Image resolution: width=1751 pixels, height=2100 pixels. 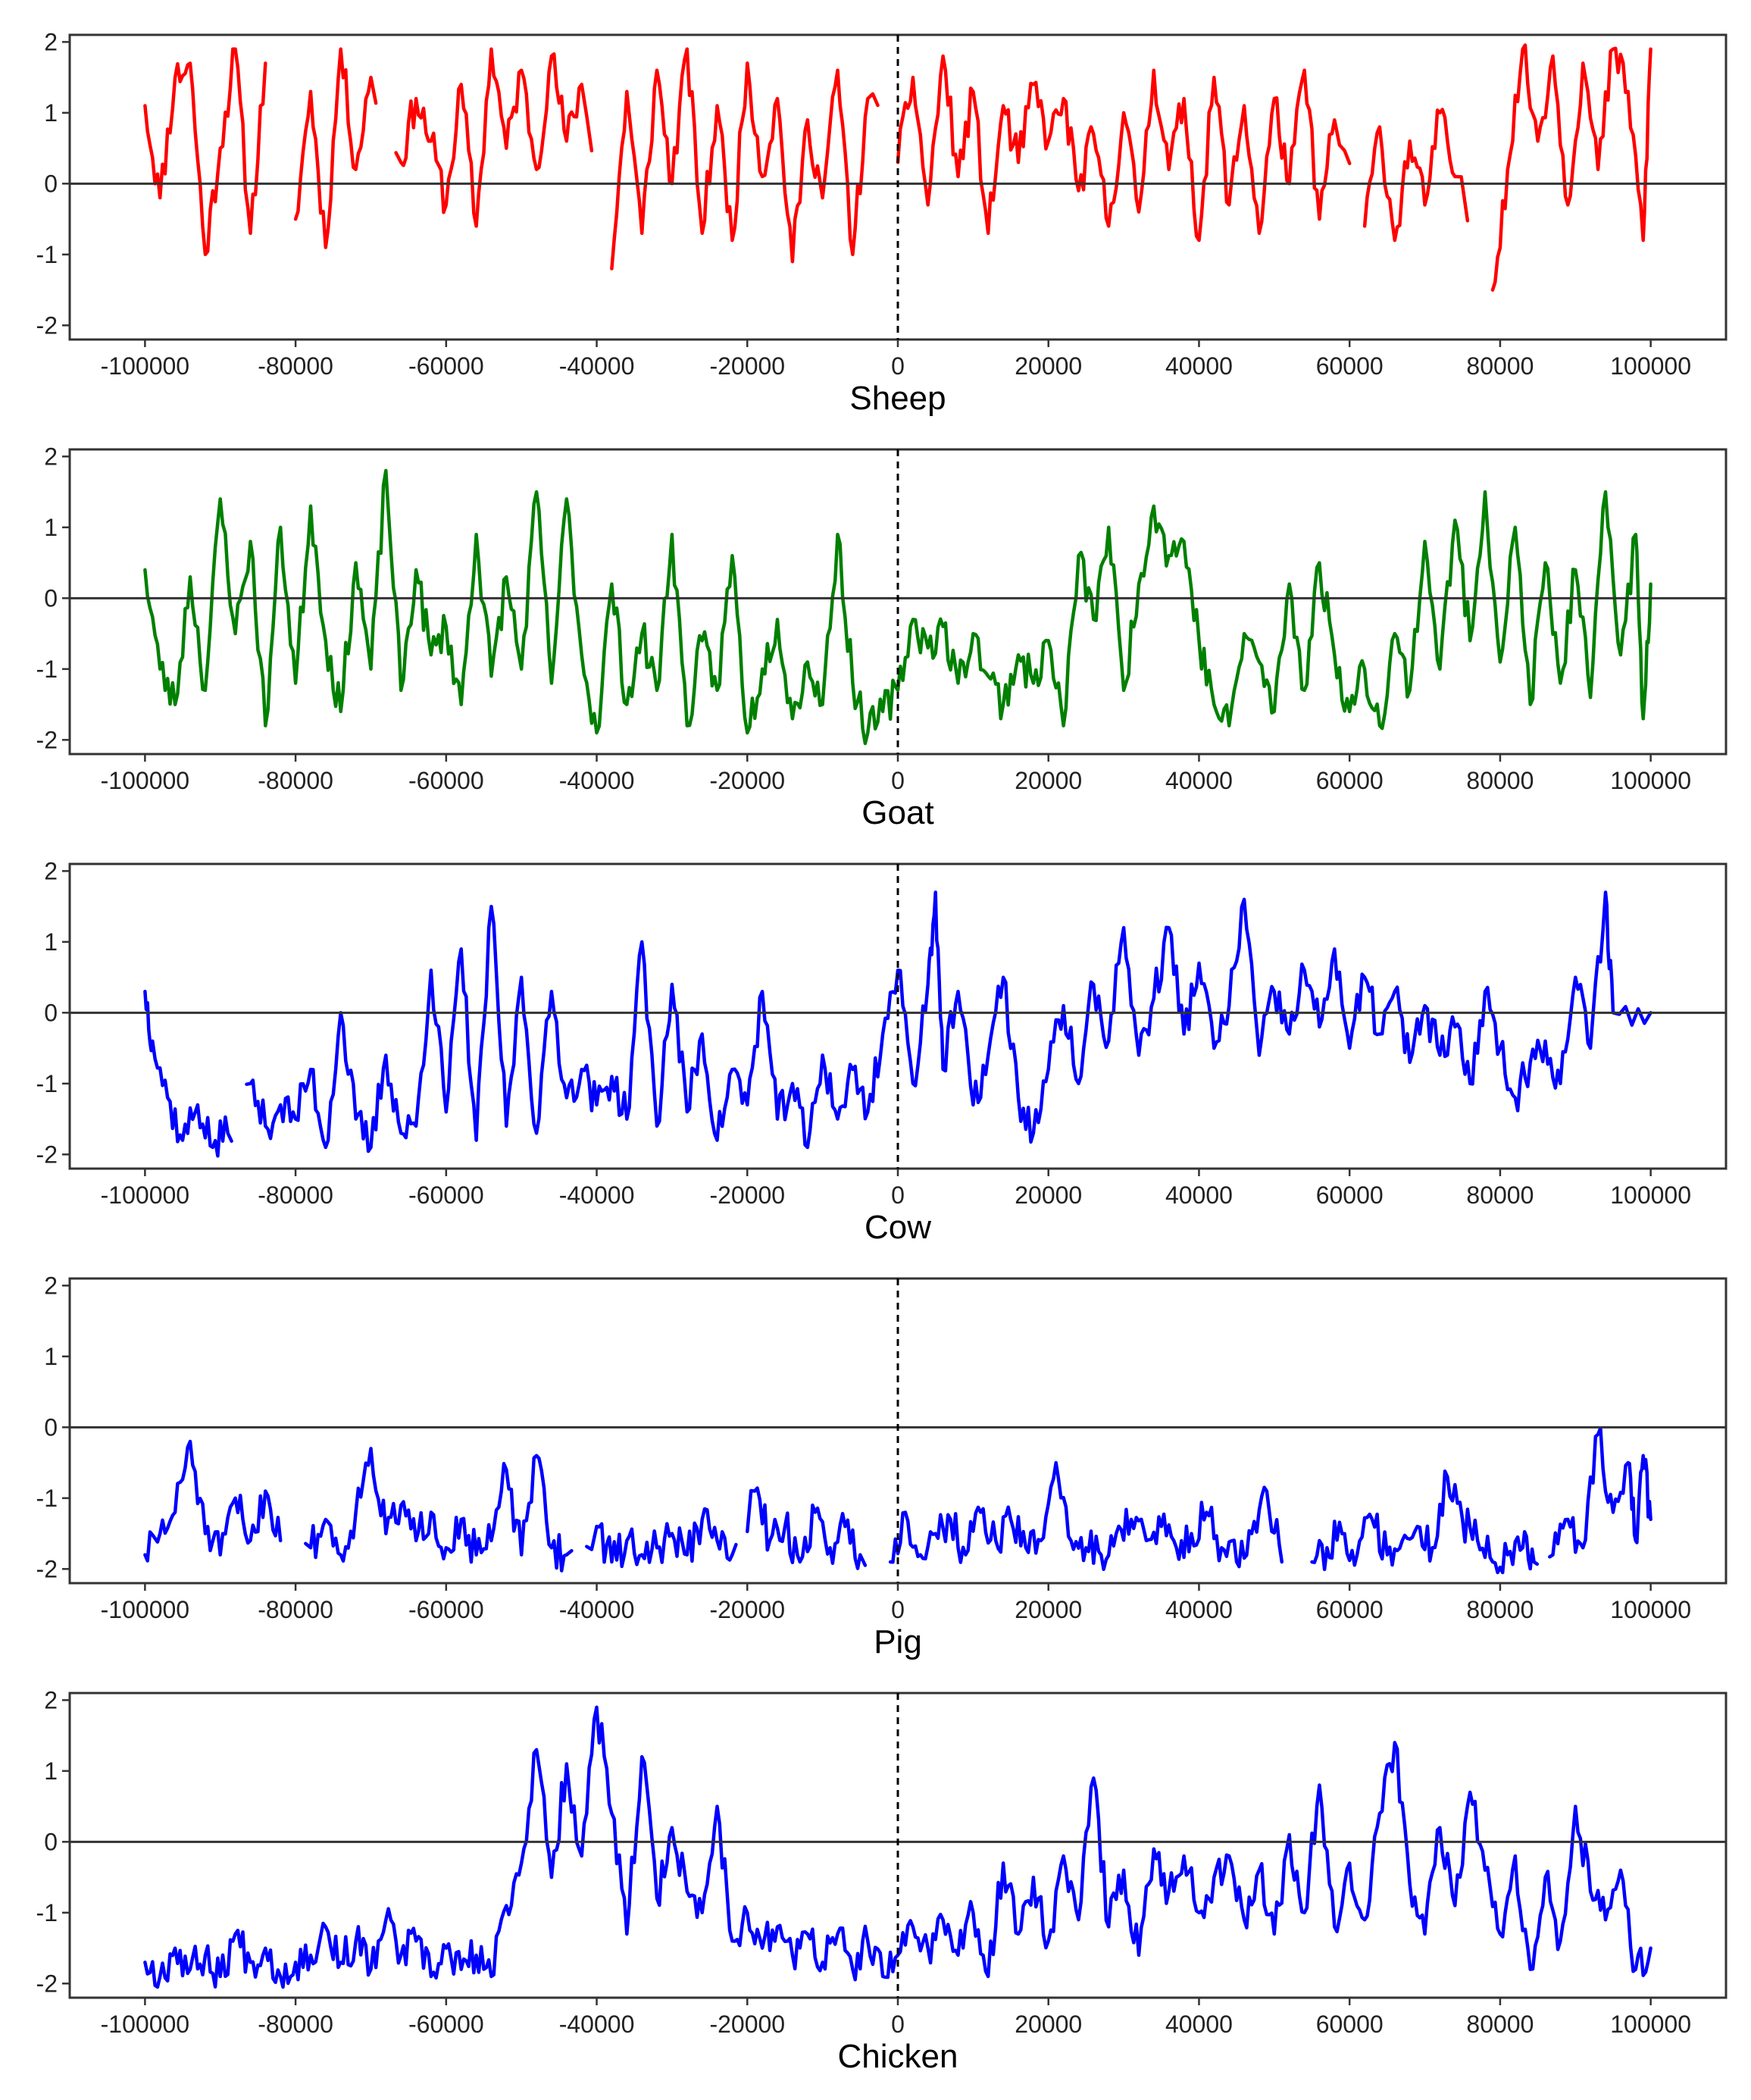 What do you see at coordinates (898, 1641) in the screenshot?
I see `panel-title: Pig` at bounding box center [898, 1641].